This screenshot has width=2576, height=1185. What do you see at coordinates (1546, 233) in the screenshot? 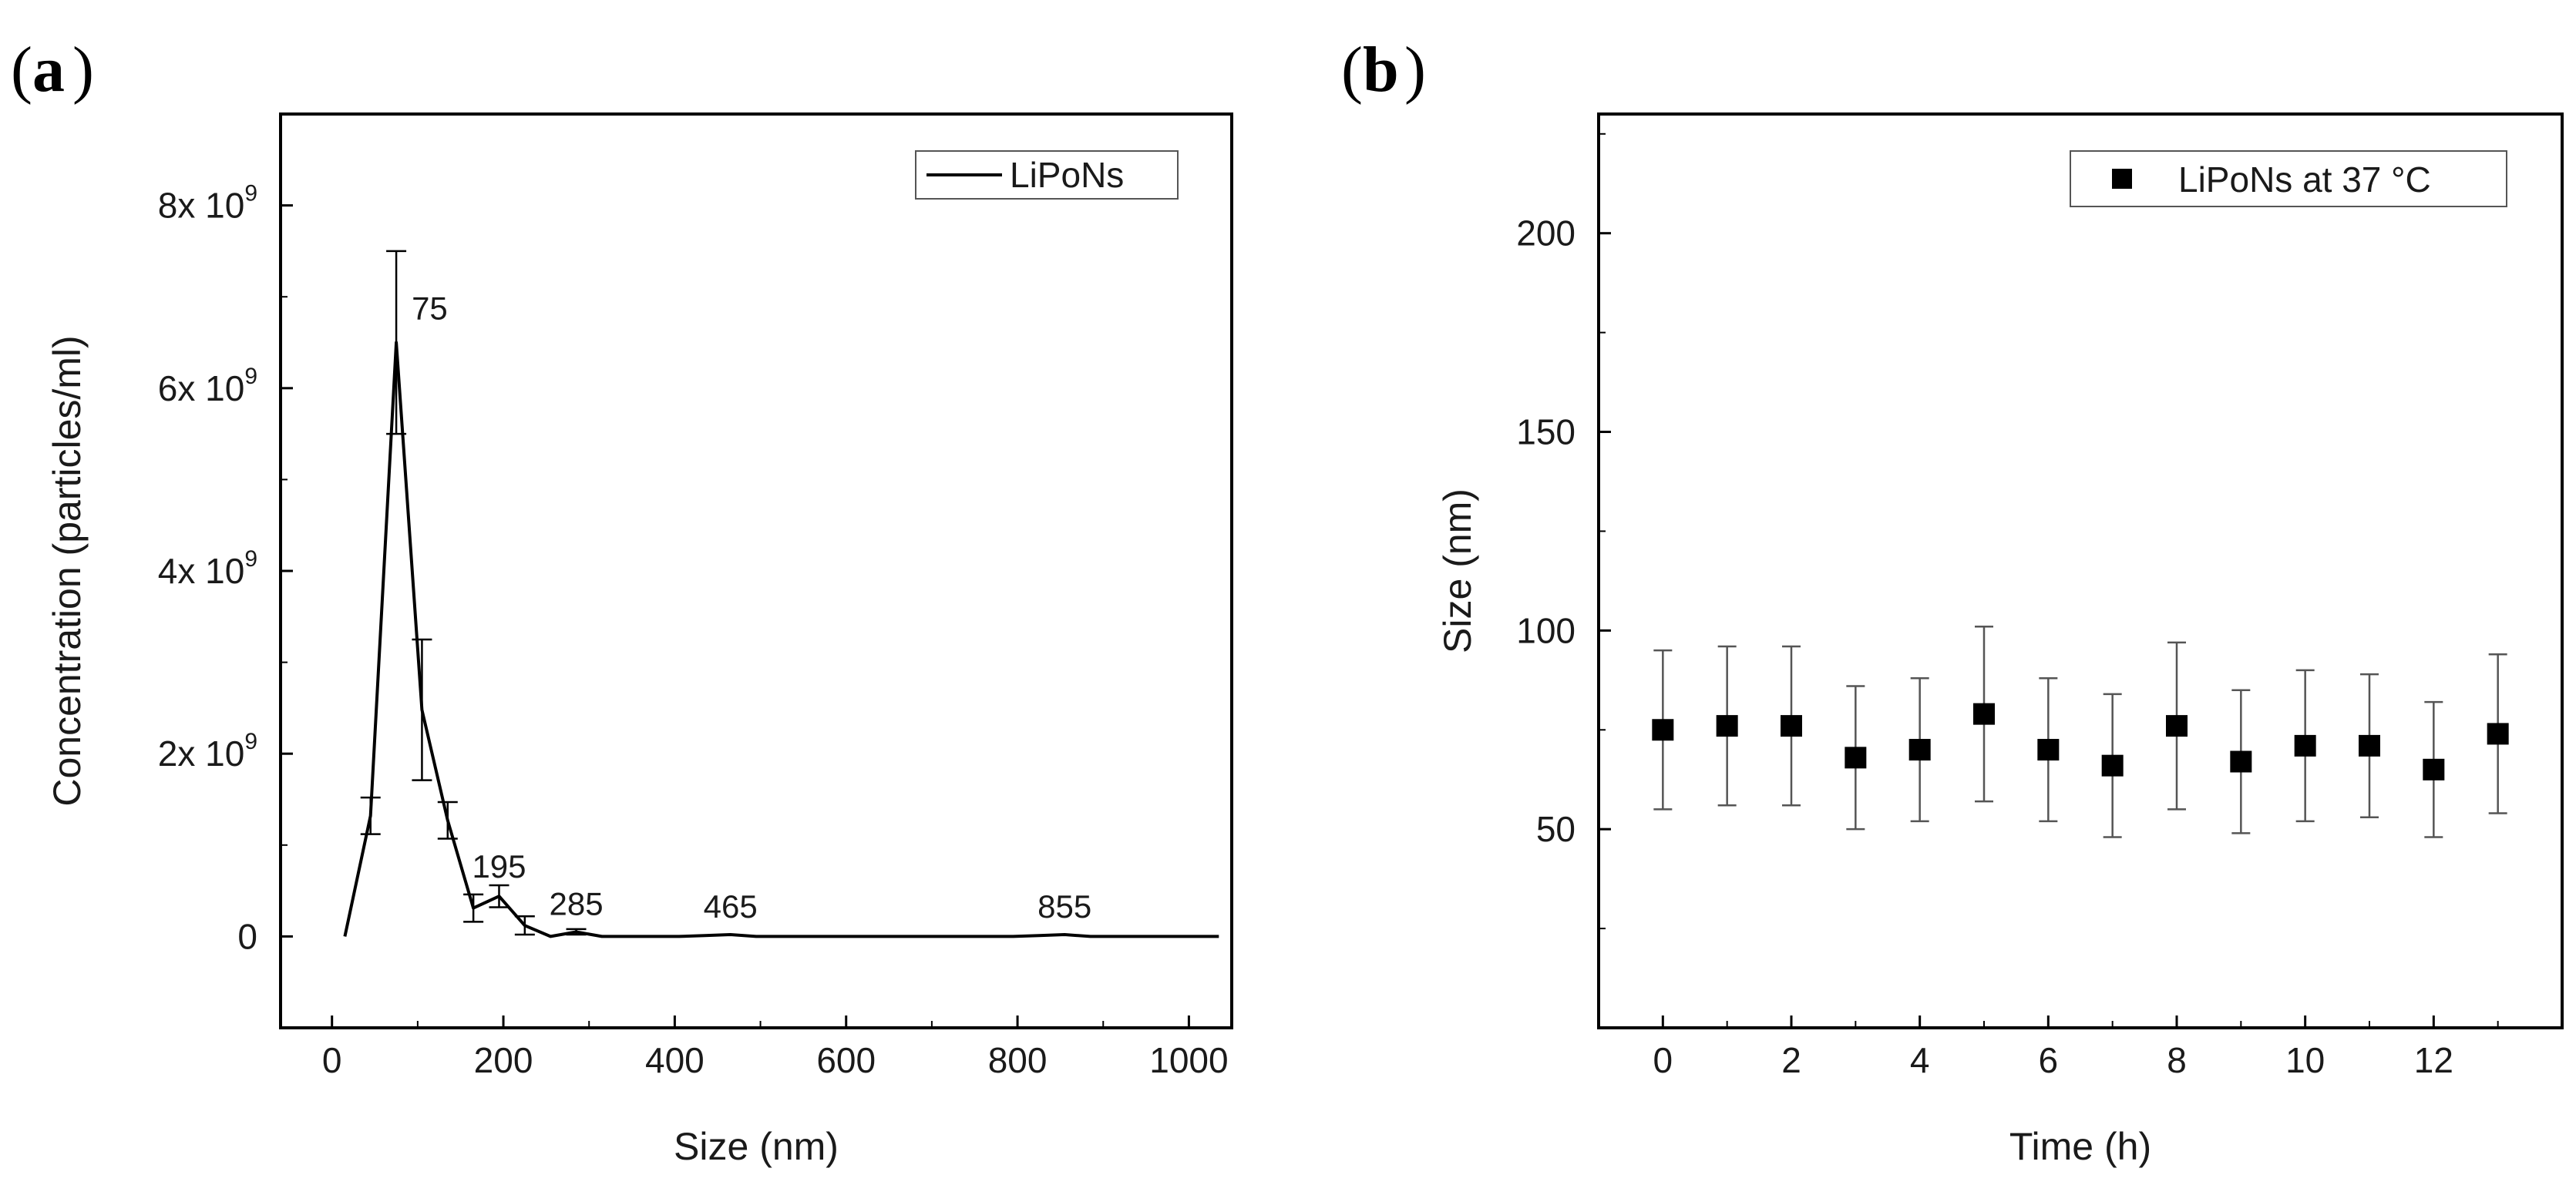
I see `y-tick-label-b: 200` at bounding box center [1546, 233].